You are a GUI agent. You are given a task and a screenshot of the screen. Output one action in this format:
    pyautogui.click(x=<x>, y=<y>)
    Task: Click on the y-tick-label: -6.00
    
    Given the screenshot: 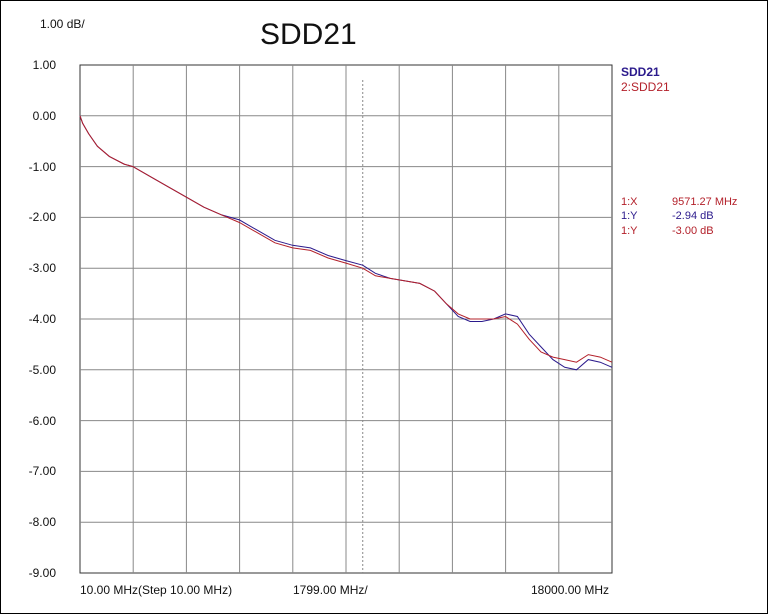 What is the action you would take?
    pyautogui.click(x=42, y=420)
    